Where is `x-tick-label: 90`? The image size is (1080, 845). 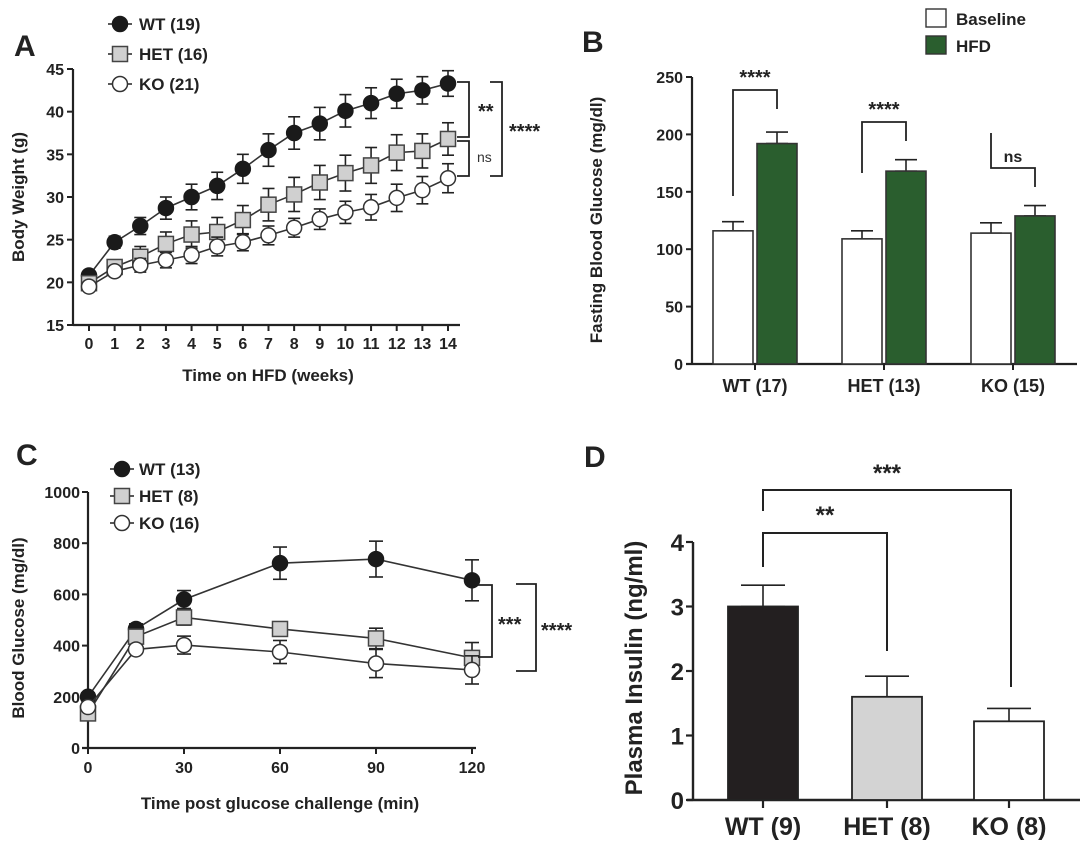 x-tick-label: 90 is located at coordinates (376, 768).